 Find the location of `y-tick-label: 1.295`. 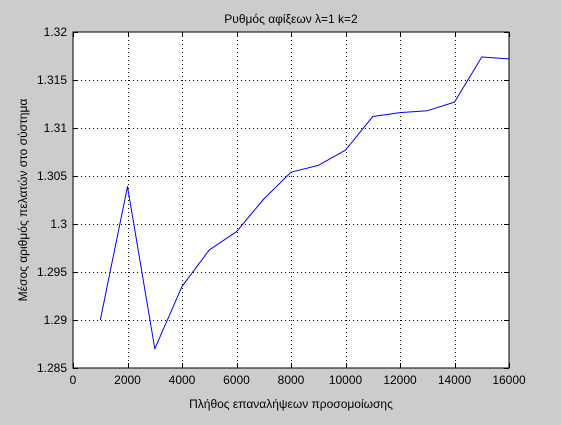

y-tick-label: 1.295 is located at coordinates (52, 272).